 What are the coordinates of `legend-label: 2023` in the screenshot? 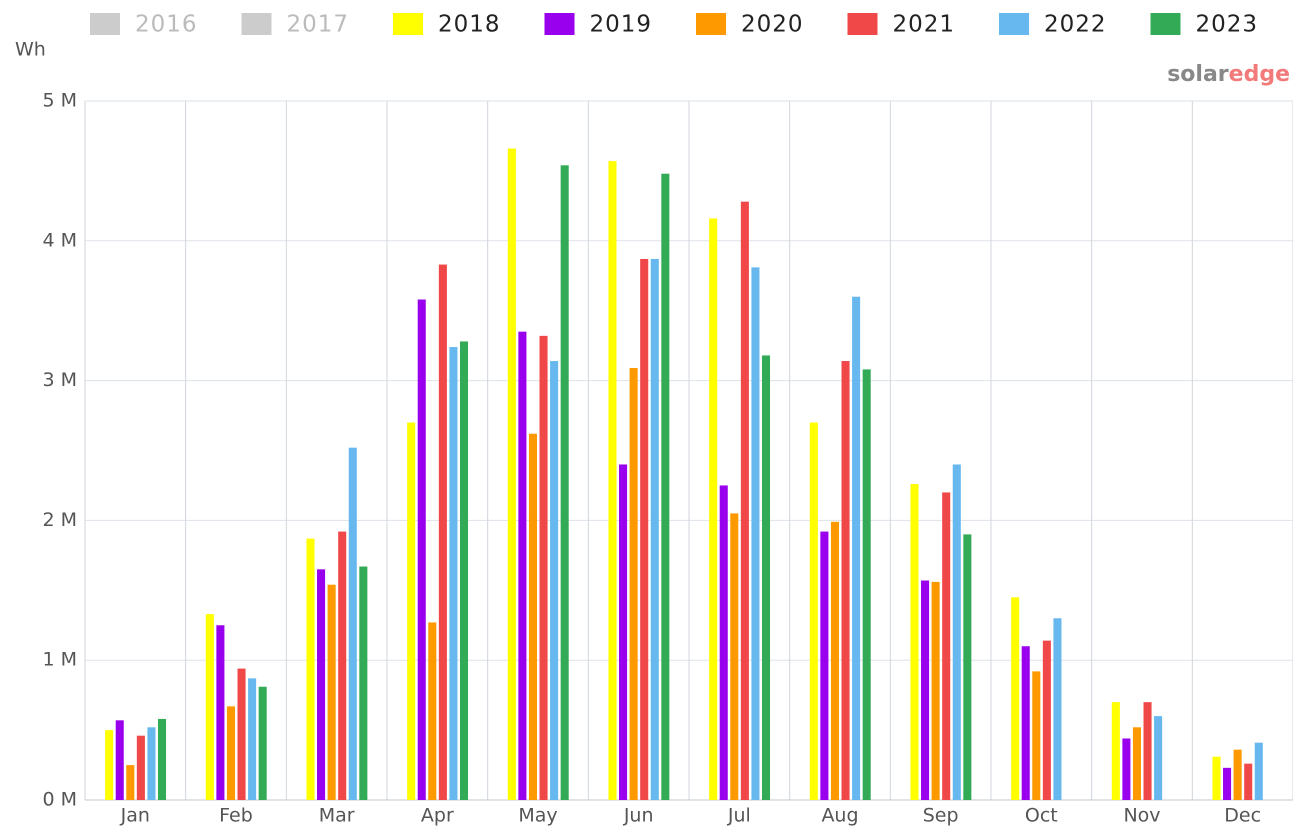 It's located at (1227, 25).